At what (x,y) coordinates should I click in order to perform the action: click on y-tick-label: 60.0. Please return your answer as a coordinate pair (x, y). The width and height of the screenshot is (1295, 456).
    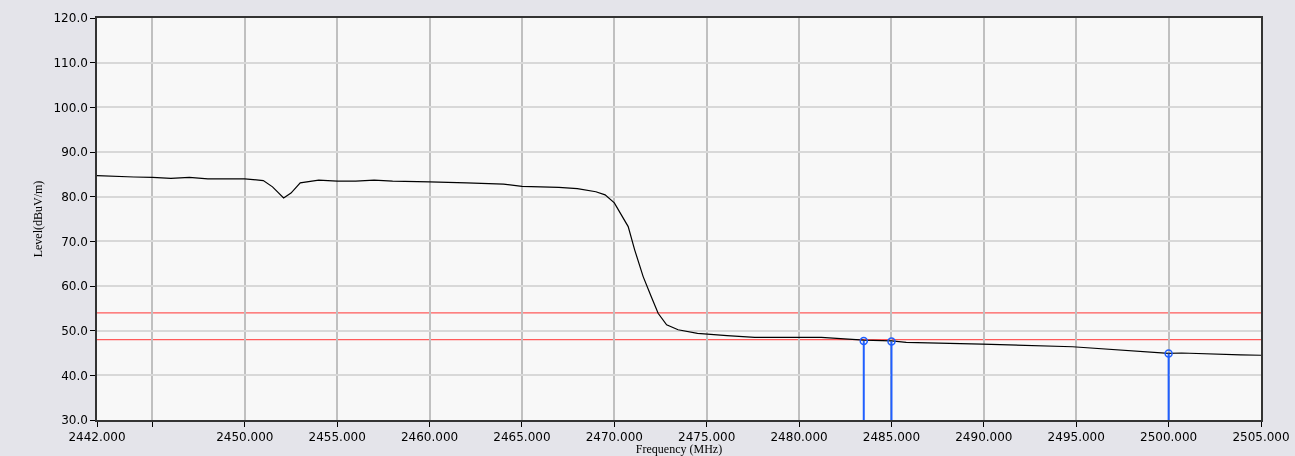
    Looking at the image, I should click on (74, 286).